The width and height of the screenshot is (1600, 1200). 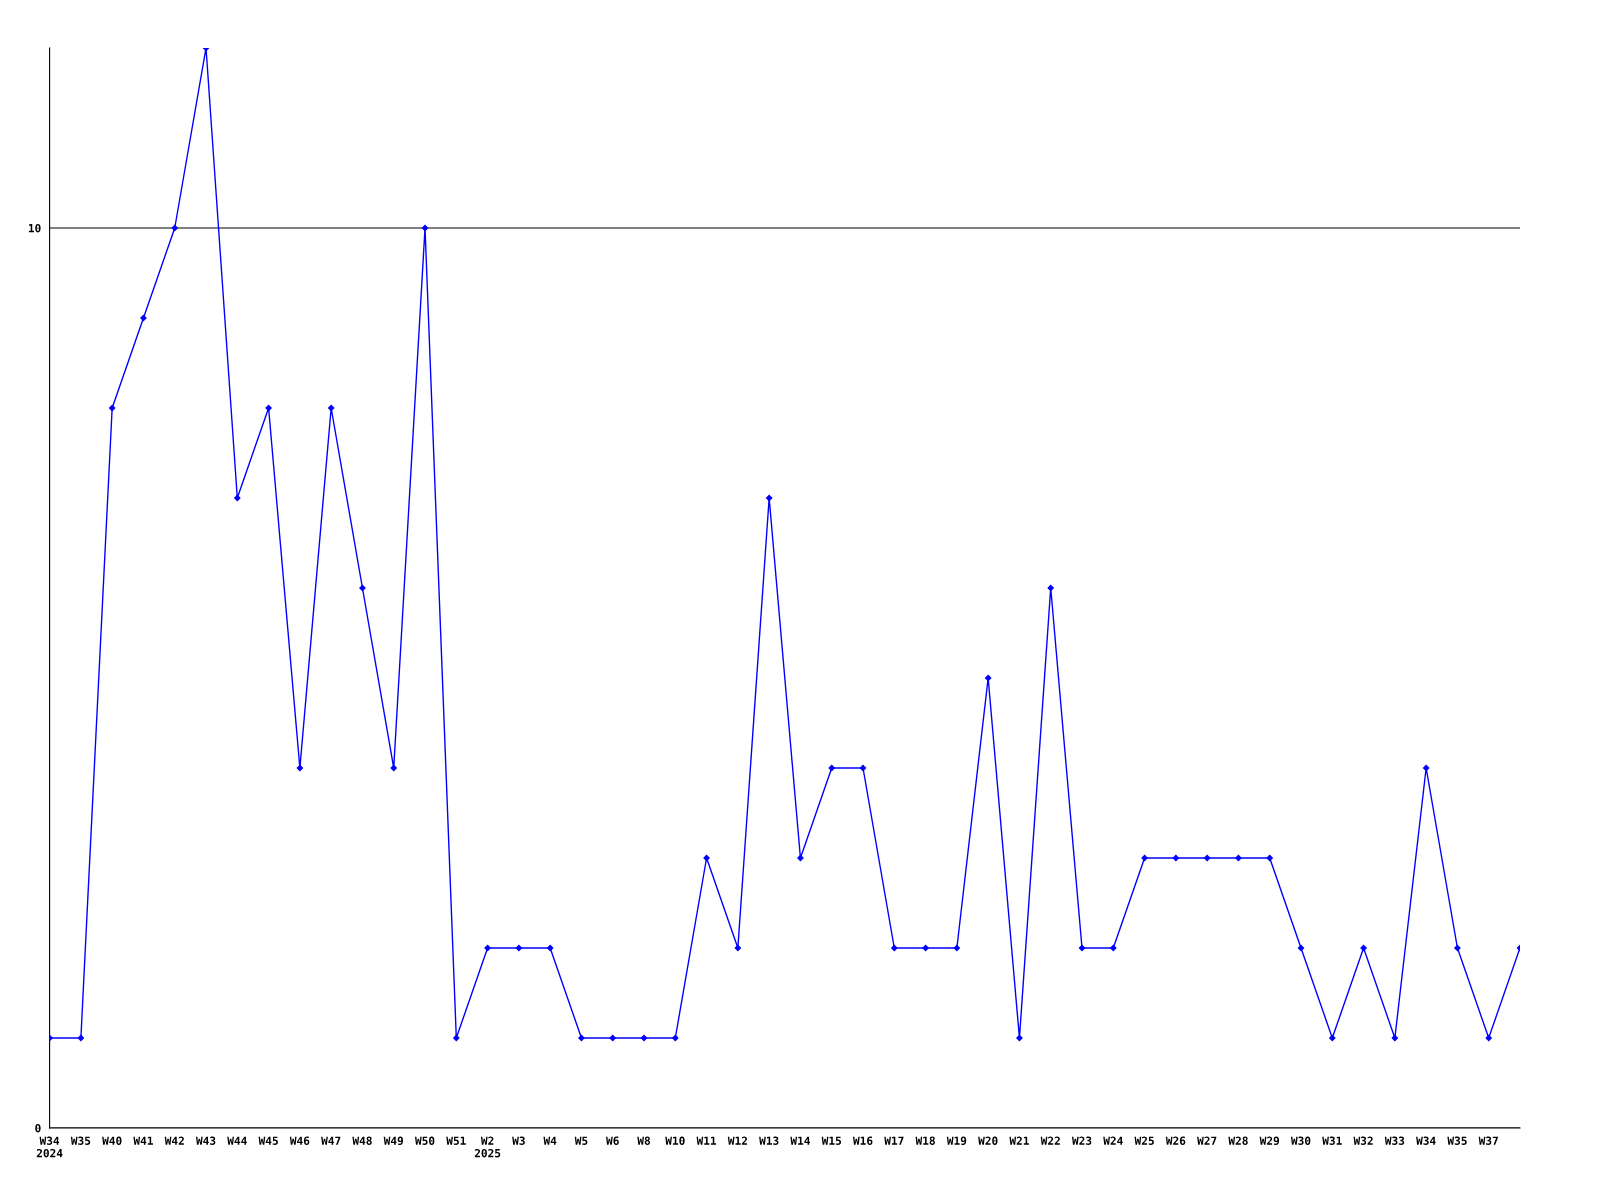 I want to click on x-tick-label: W30, so click(x=1300, y=1140).